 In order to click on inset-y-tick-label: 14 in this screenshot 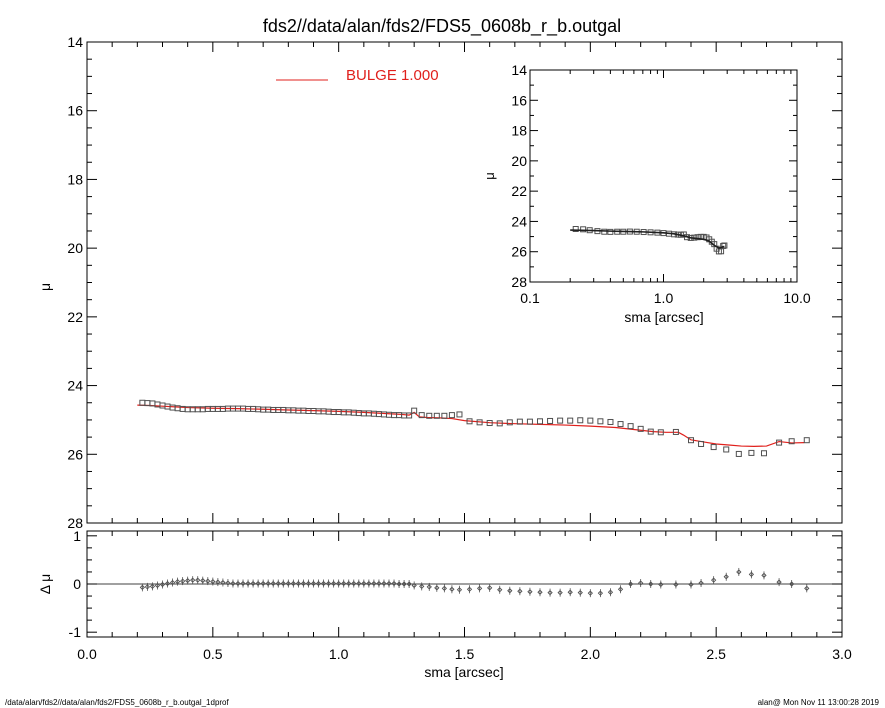, I will do `click(519, 70)`.